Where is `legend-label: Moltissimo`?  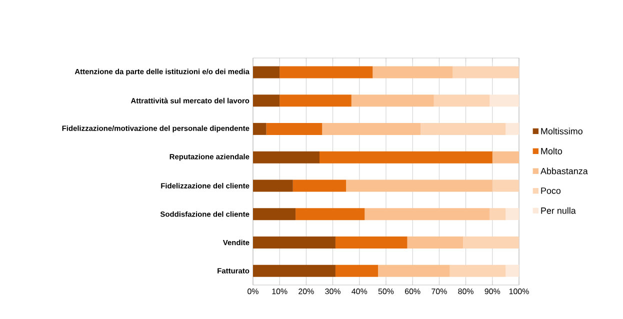 legend-label: Moltissimo is located at coordinates (561, 131).